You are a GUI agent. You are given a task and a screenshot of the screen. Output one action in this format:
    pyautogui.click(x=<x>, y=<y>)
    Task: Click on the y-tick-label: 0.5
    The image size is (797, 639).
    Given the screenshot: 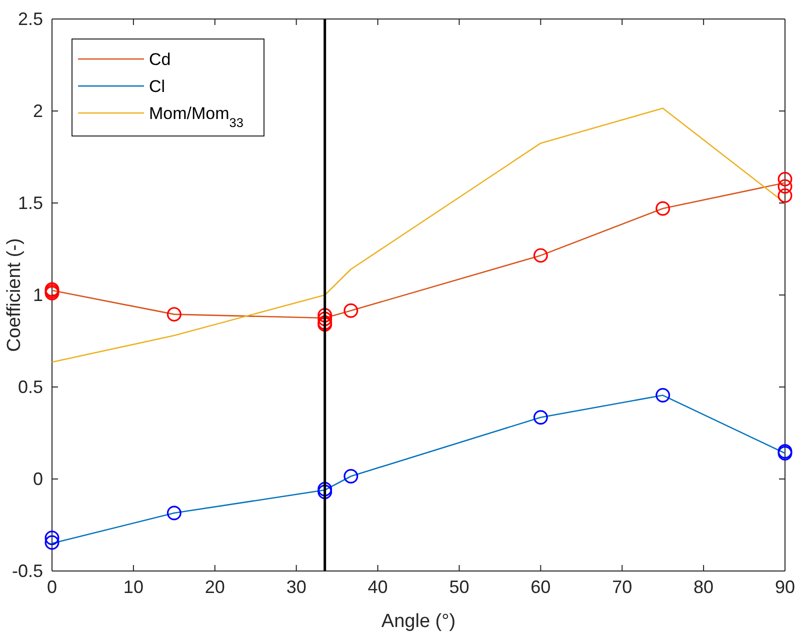 What is the action you would take?
    pyautogui.click(x=30, y=386)
    